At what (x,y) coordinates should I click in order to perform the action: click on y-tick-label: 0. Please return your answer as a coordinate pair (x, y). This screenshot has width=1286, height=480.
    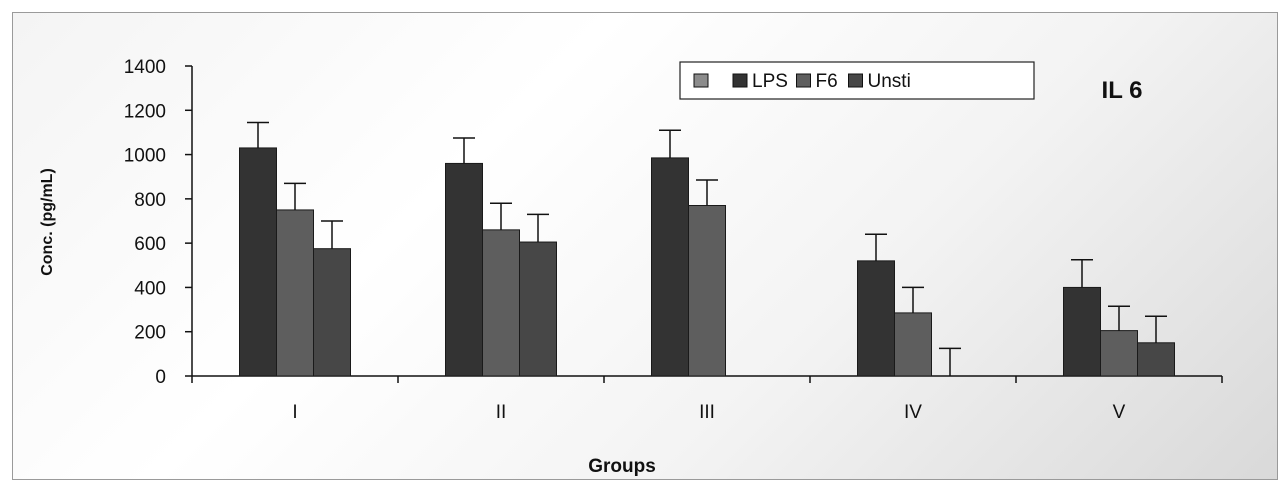
    Looking at the image, I should click on (160, 377).